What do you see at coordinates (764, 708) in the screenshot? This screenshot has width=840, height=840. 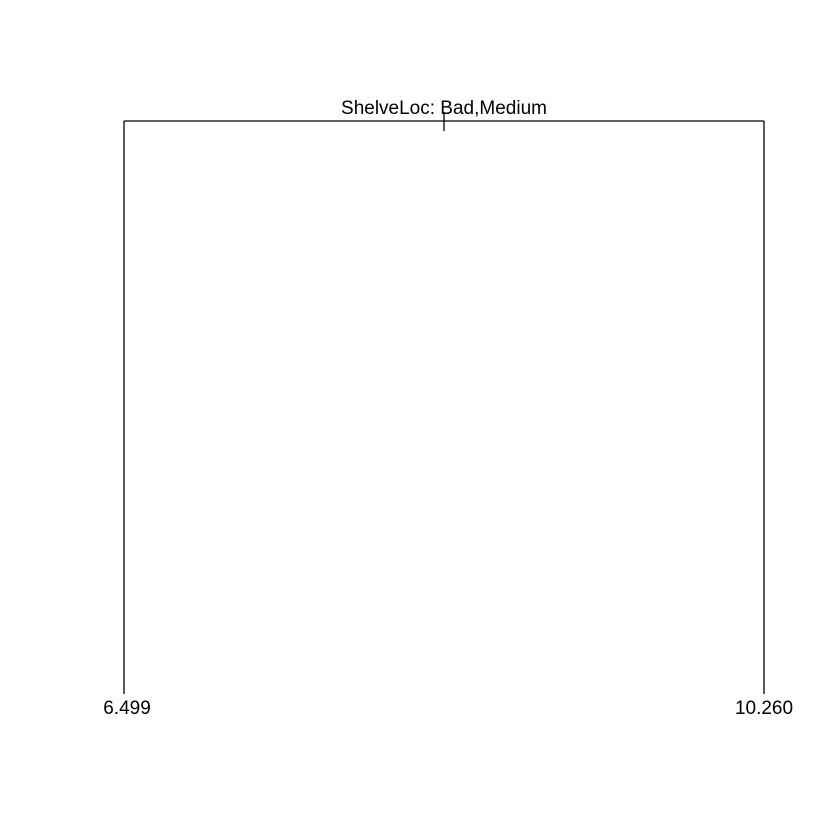 I see `leaf-right-value: 10.260` at bounding box center [764, 708].